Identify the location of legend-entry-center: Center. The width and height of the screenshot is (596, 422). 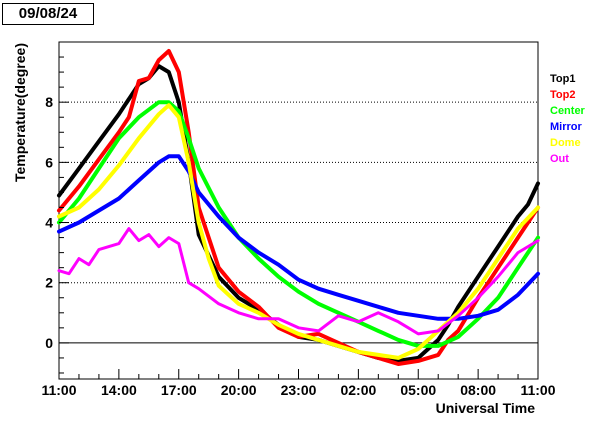
(568, 111).